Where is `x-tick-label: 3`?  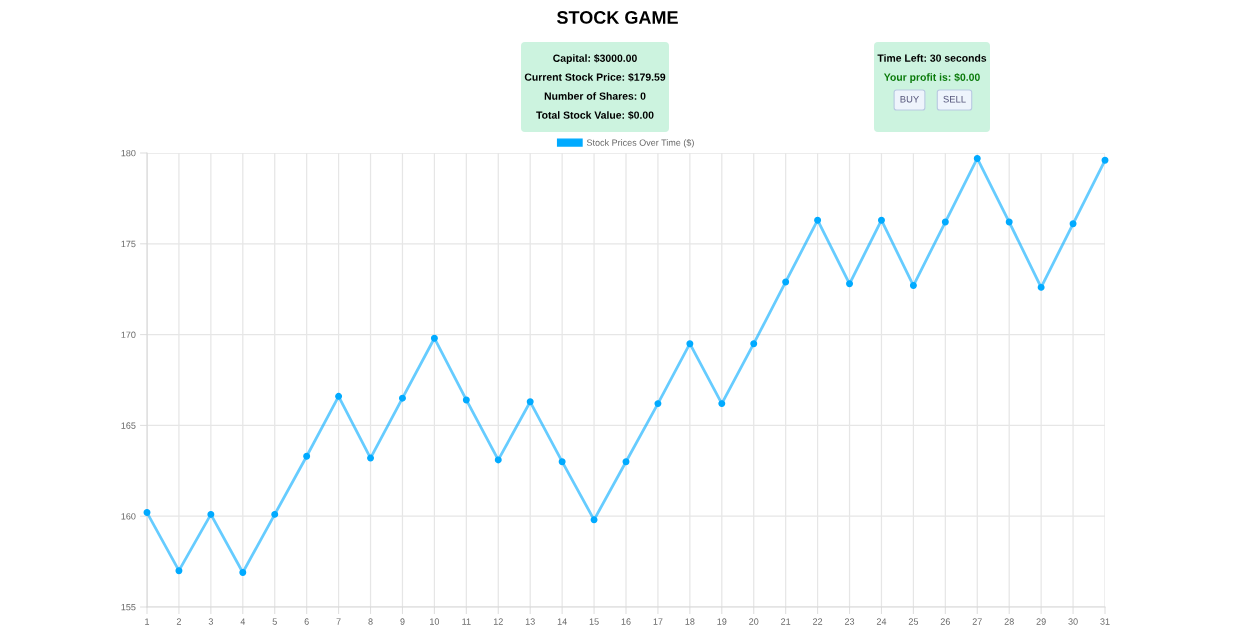 x-tick-label: 3 is located at coordinates (210, 621).